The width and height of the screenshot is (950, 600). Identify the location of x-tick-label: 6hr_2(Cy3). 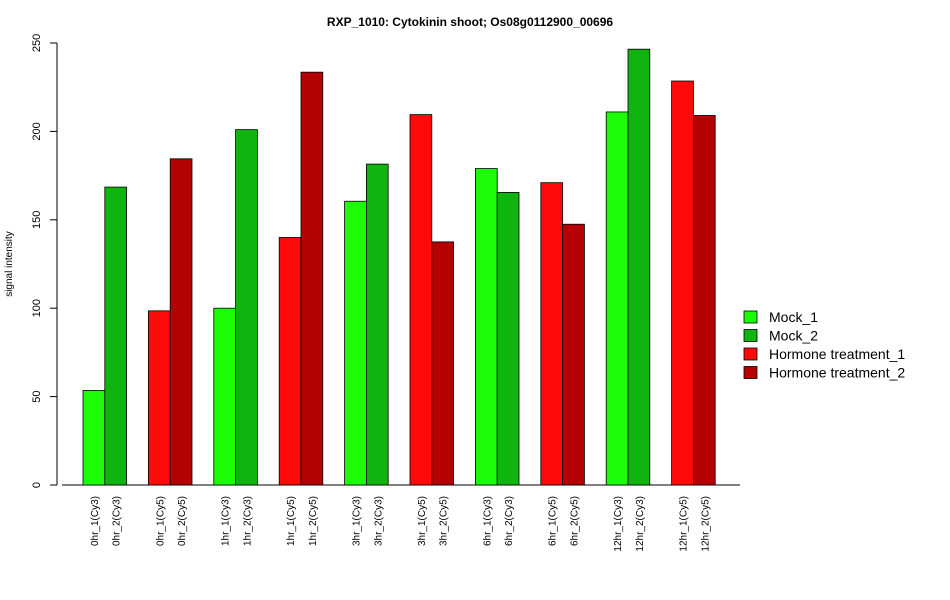
(509, 521).